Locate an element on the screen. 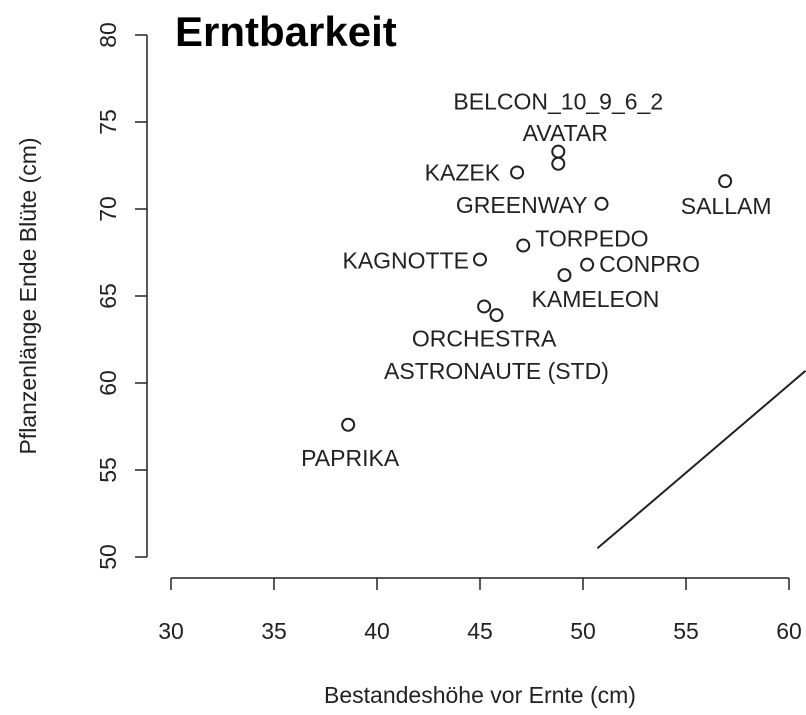 The image size is (806, 715). chart-title: Erntbarkeit is located at coordinates (286, 31).